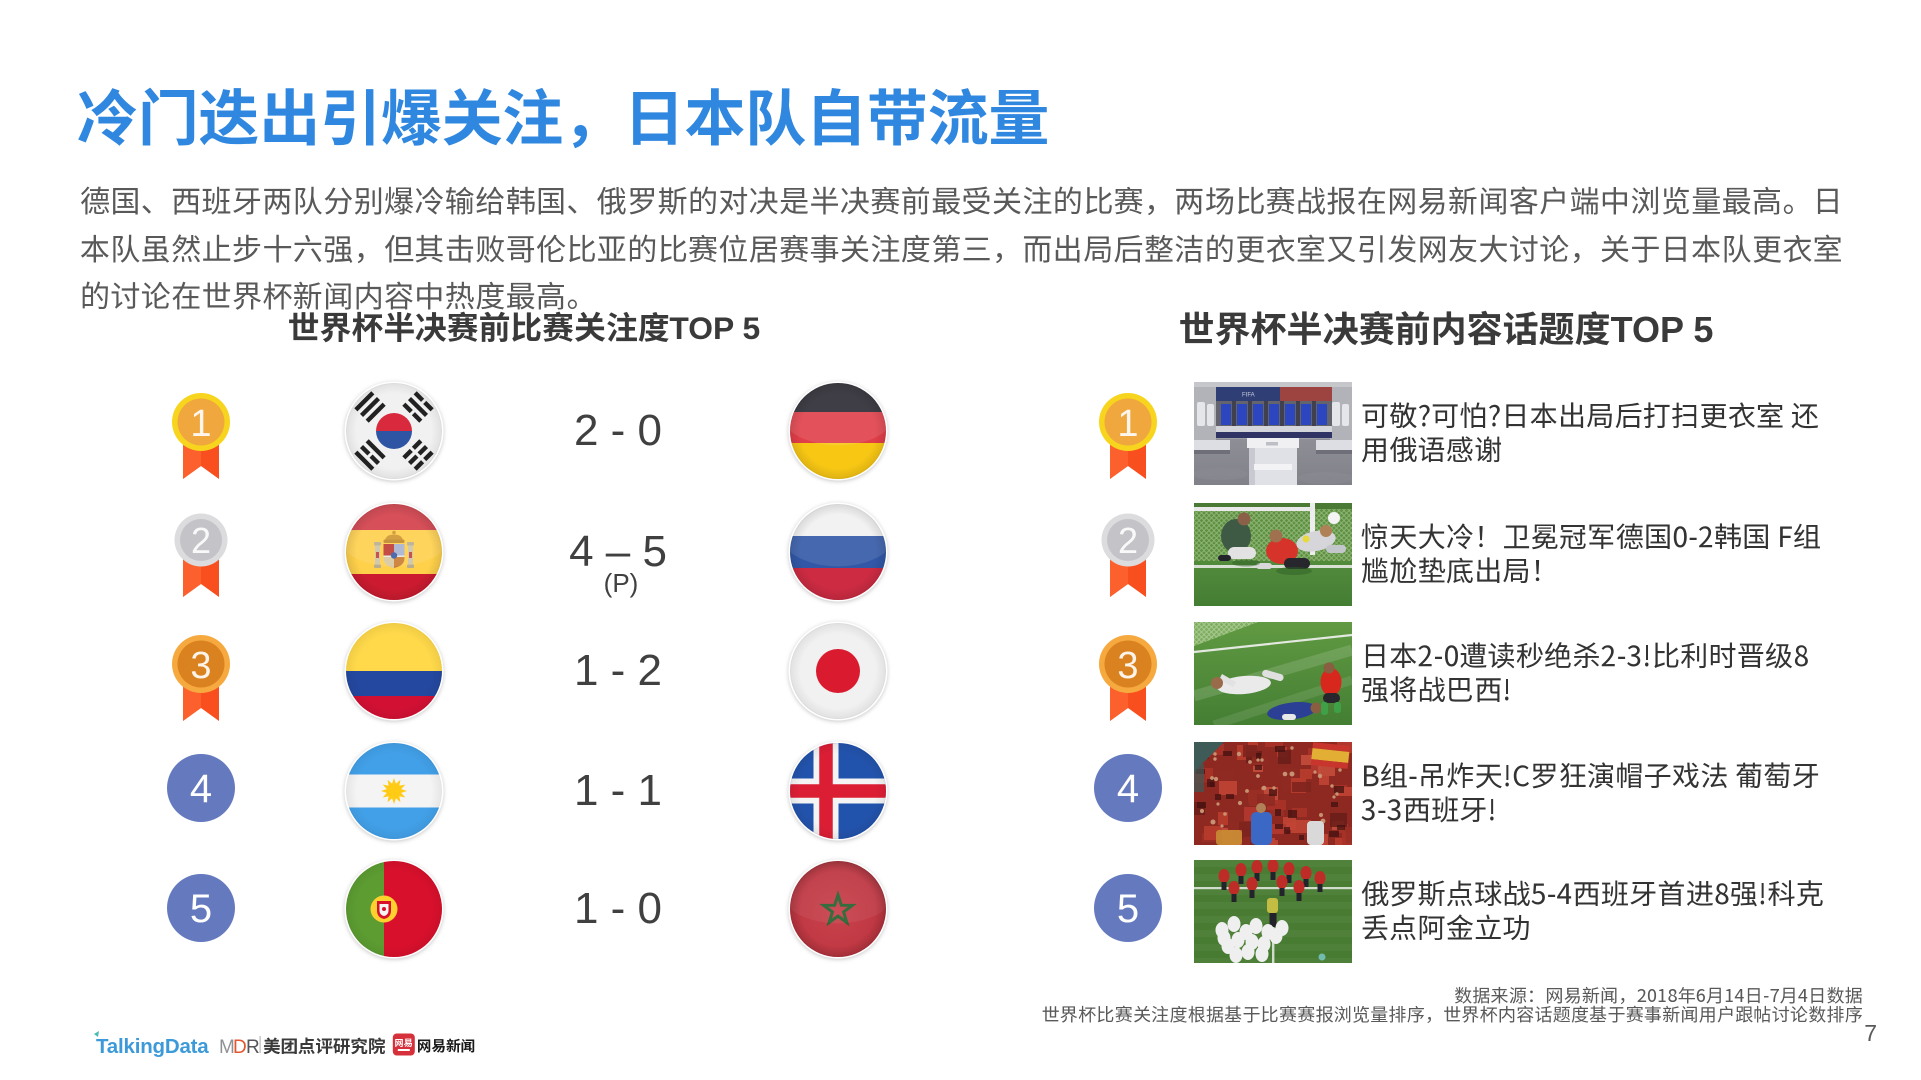 The image size is (1921, 1080). What do you see at coordinates (324, 1046) in the screenshot?
I see `svg-text: 美团点评研究院` at bounding box center [324, 1046].